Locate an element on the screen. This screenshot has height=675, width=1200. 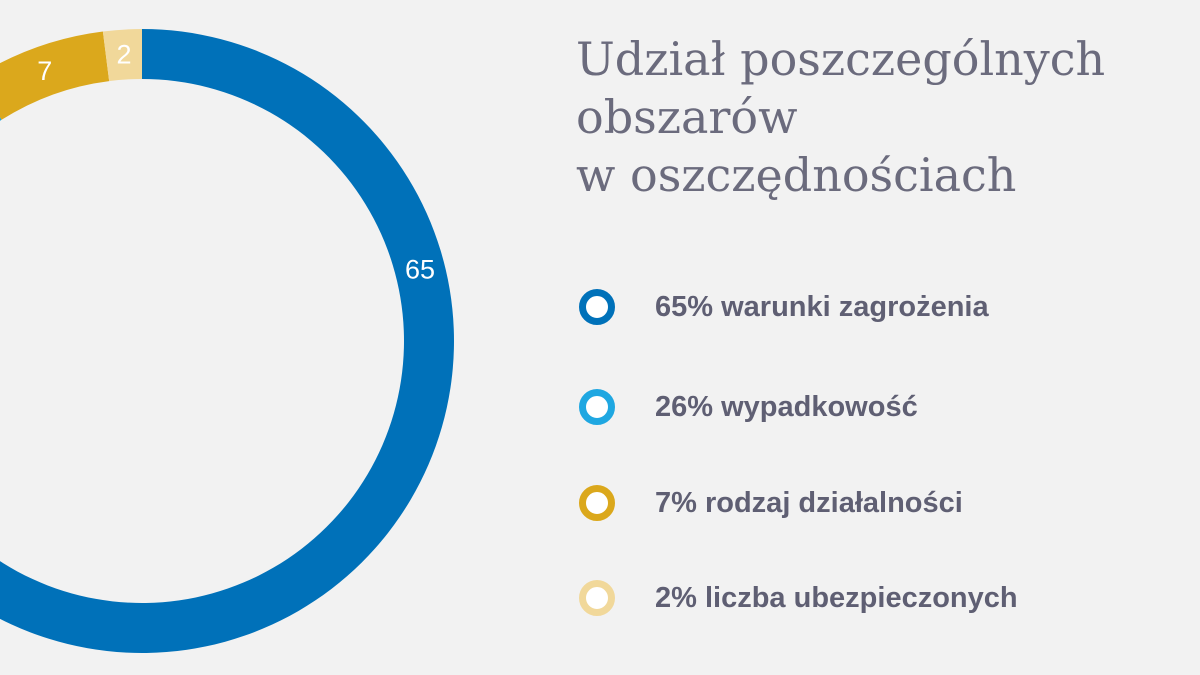
legend-label: 65% warunki zagrożenia is located at coordinates (822, 306).